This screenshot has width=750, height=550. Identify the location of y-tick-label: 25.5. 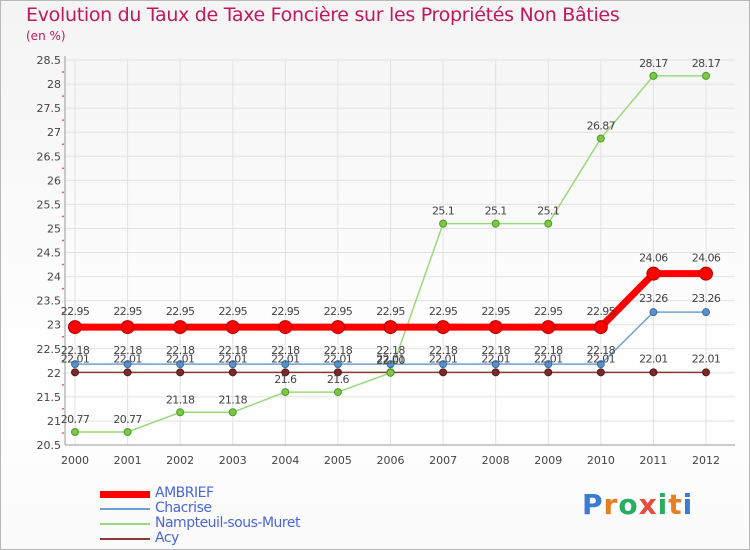
(49, 204).